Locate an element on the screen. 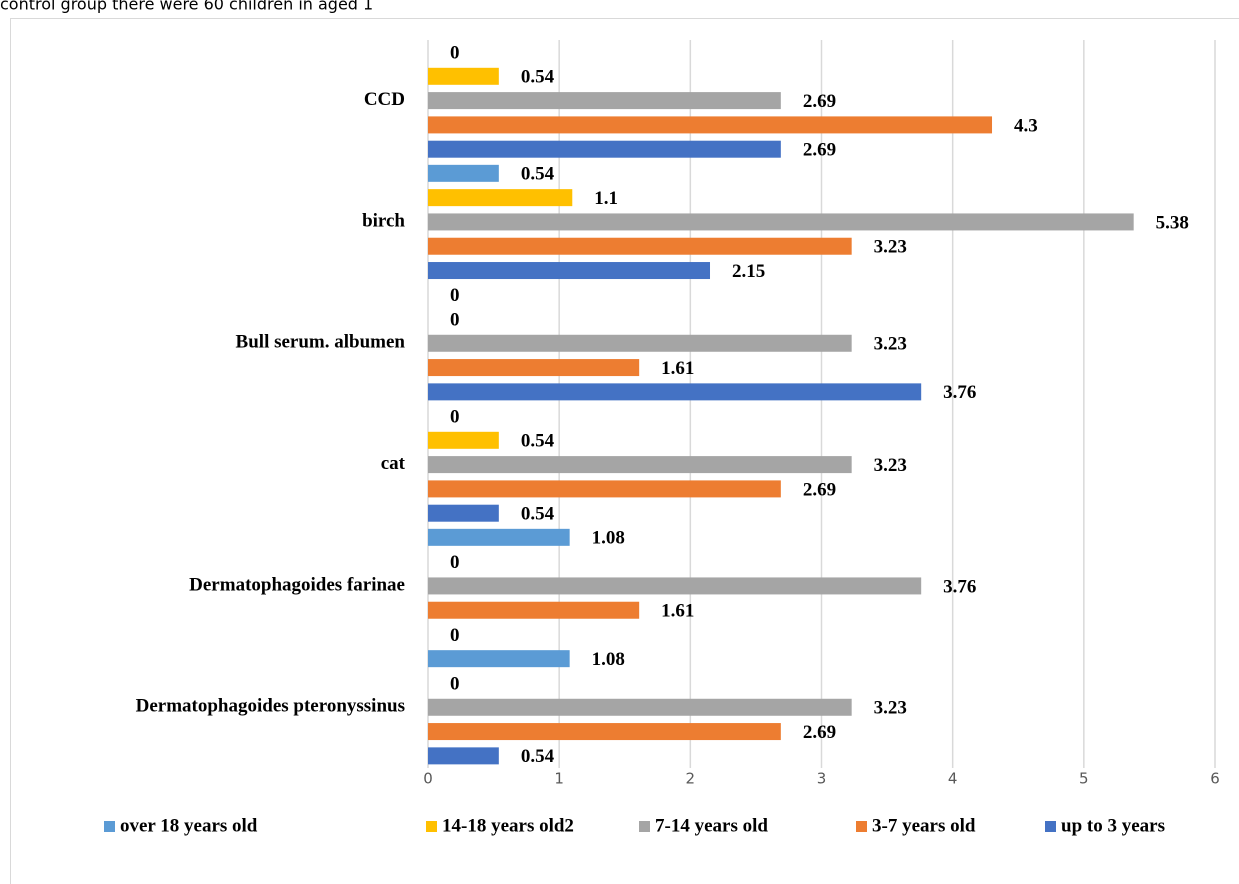  value-label: 4.3 is located at coordinates (1026, 125).